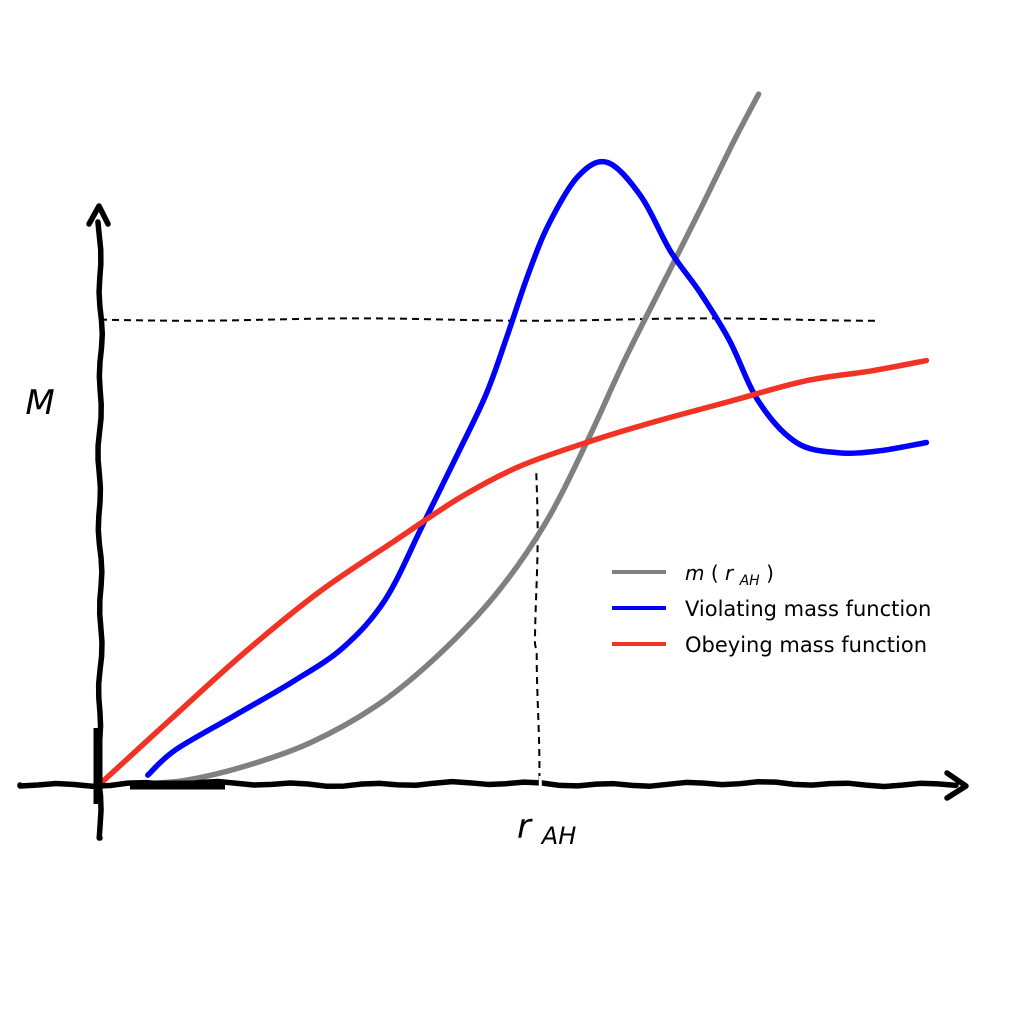  What do you see at coordinates (770, 573) in the screenshot?
I see `legend-label-close: )` at bounding box center [770, 573].